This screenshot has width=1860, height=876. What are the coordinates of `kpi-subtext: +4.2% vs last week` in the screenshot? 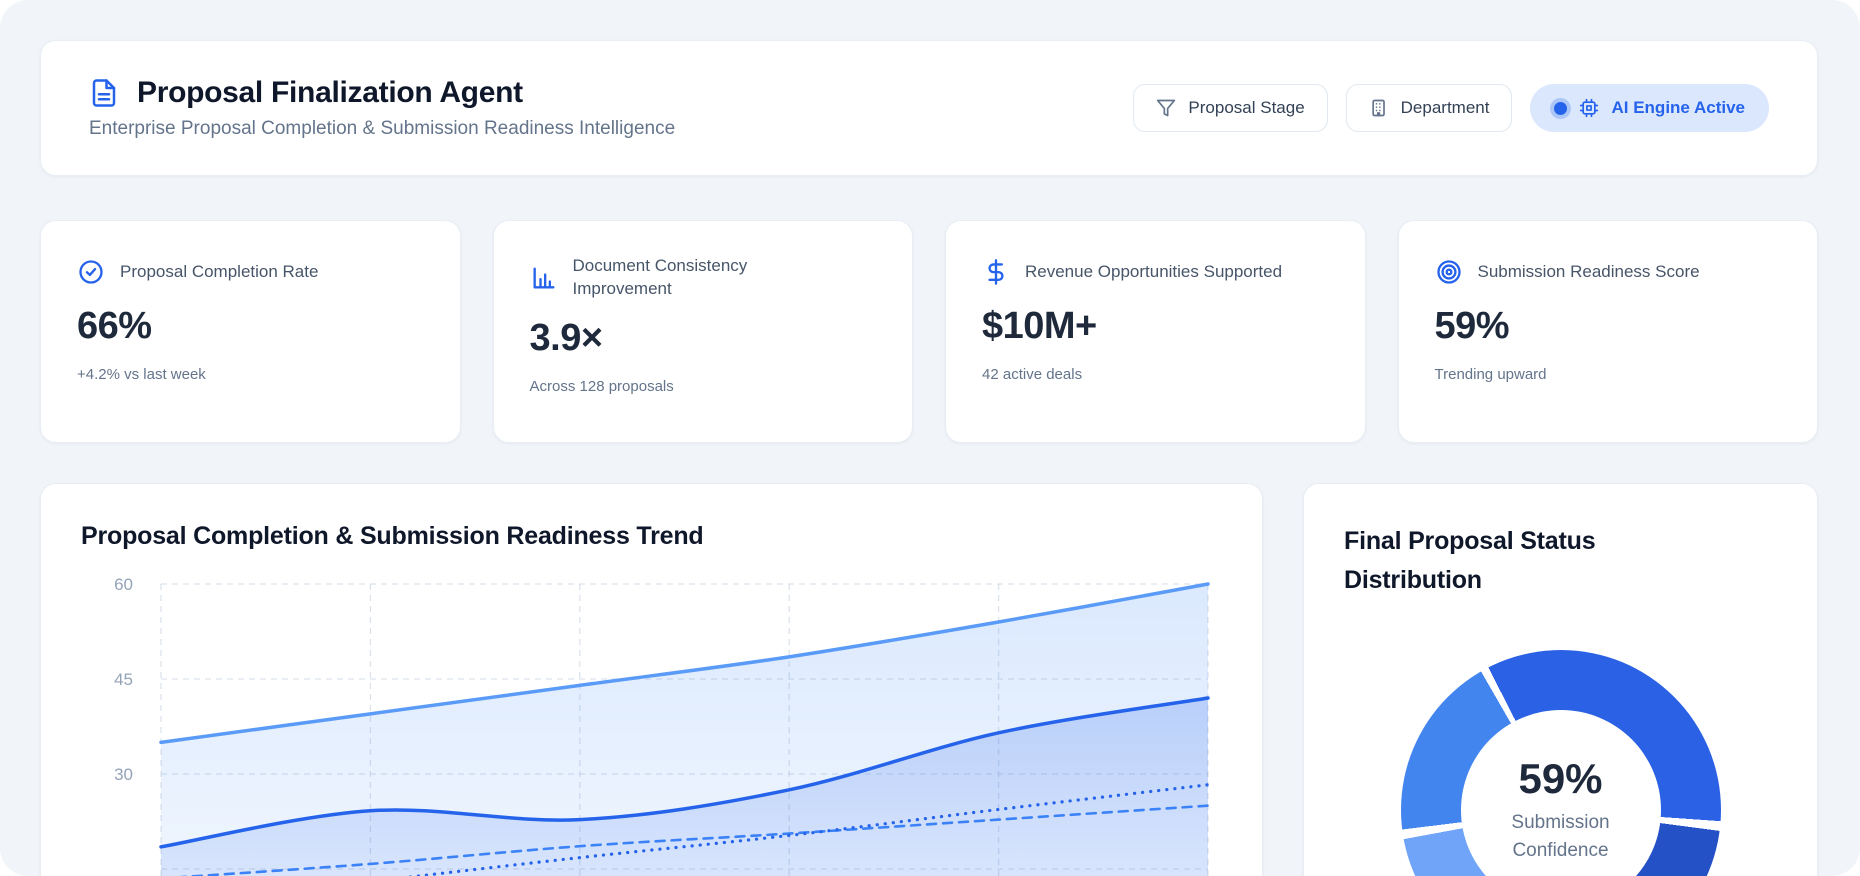 It's located at (141, 374).